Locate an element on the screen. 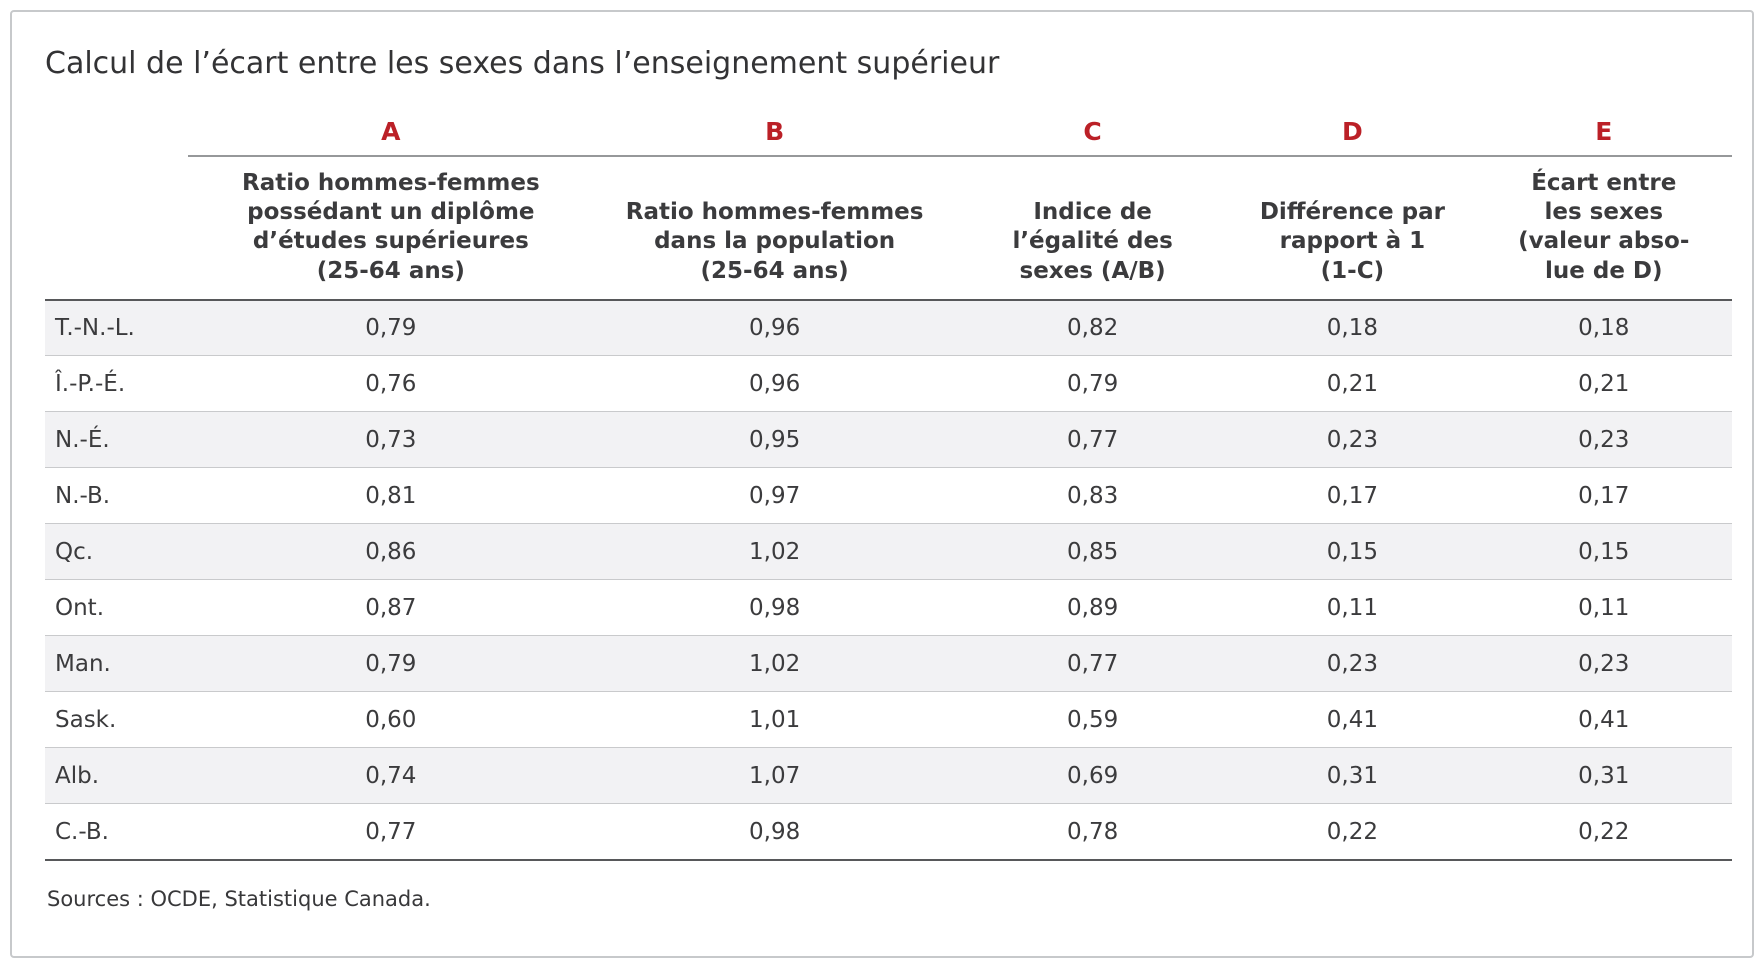 This screenshot has width=1760, height=965. table-row: Sask. 0,60 1,01 0,59 0,41 0,41 is located at coordinates (888, 720).